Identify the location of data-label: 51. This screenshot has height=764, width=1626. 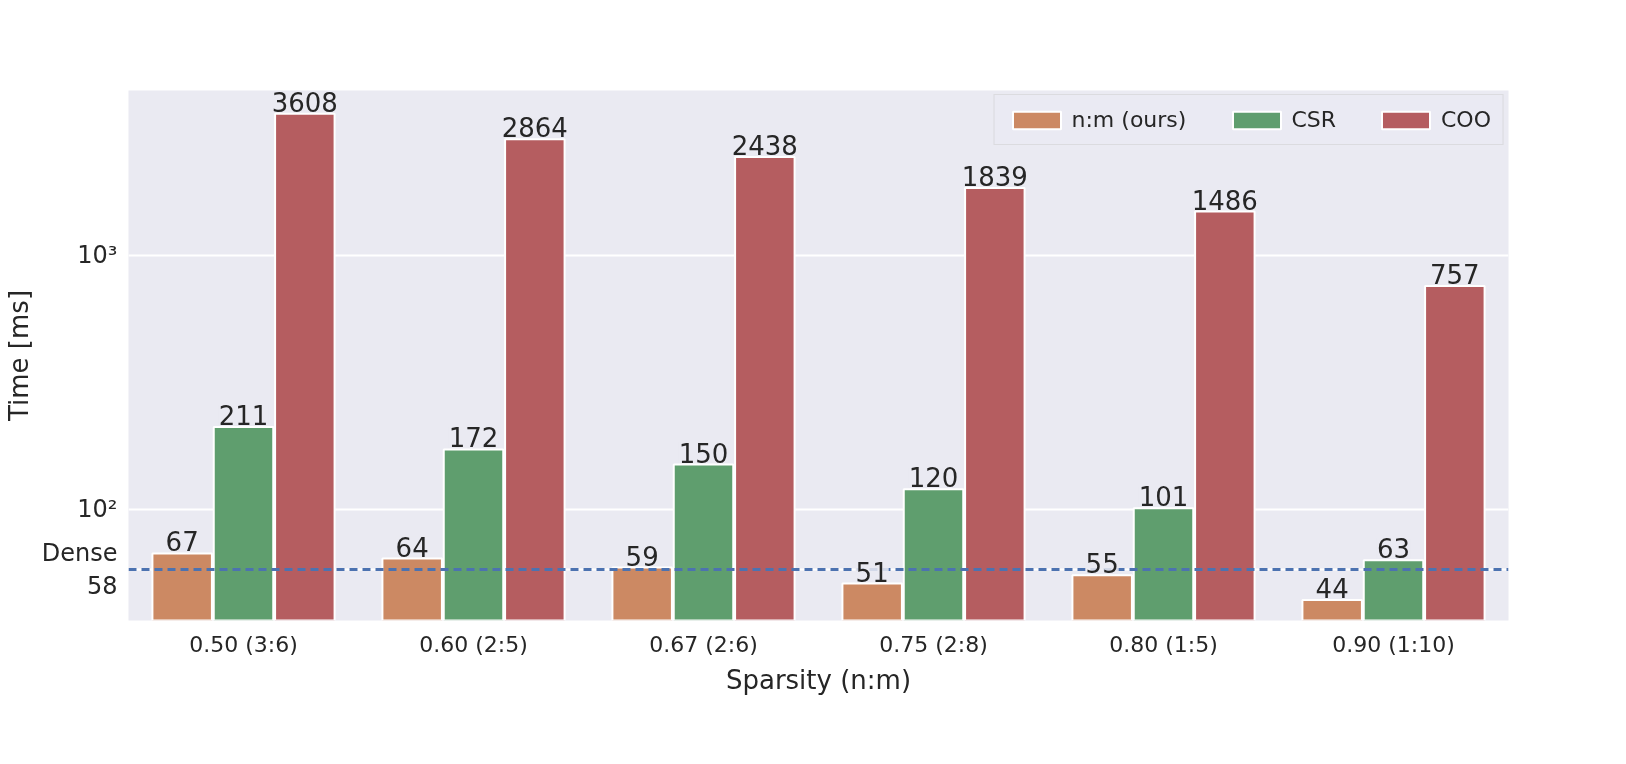
(872, 572).